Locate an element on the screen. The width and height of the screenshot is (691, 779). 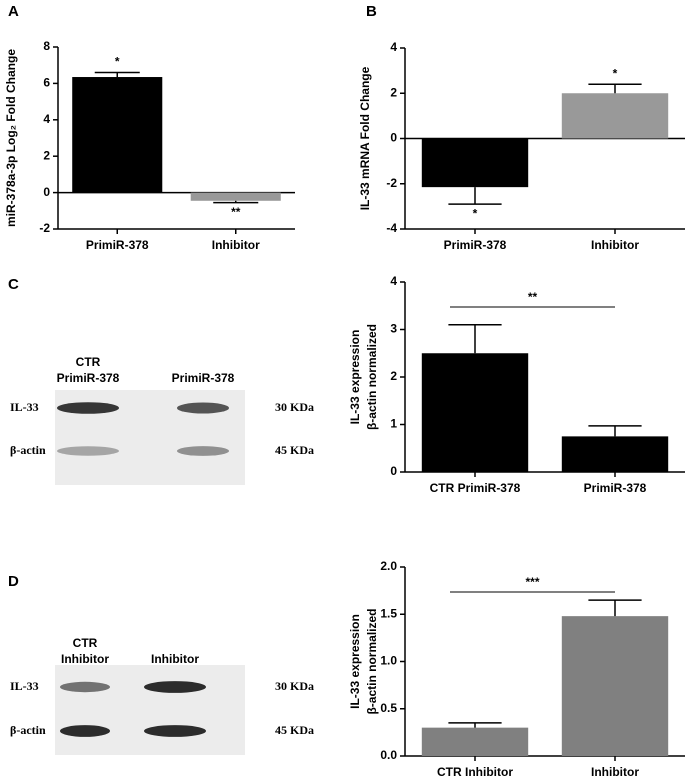
y-tick-label: 3 is located at coordinates (393, 329).